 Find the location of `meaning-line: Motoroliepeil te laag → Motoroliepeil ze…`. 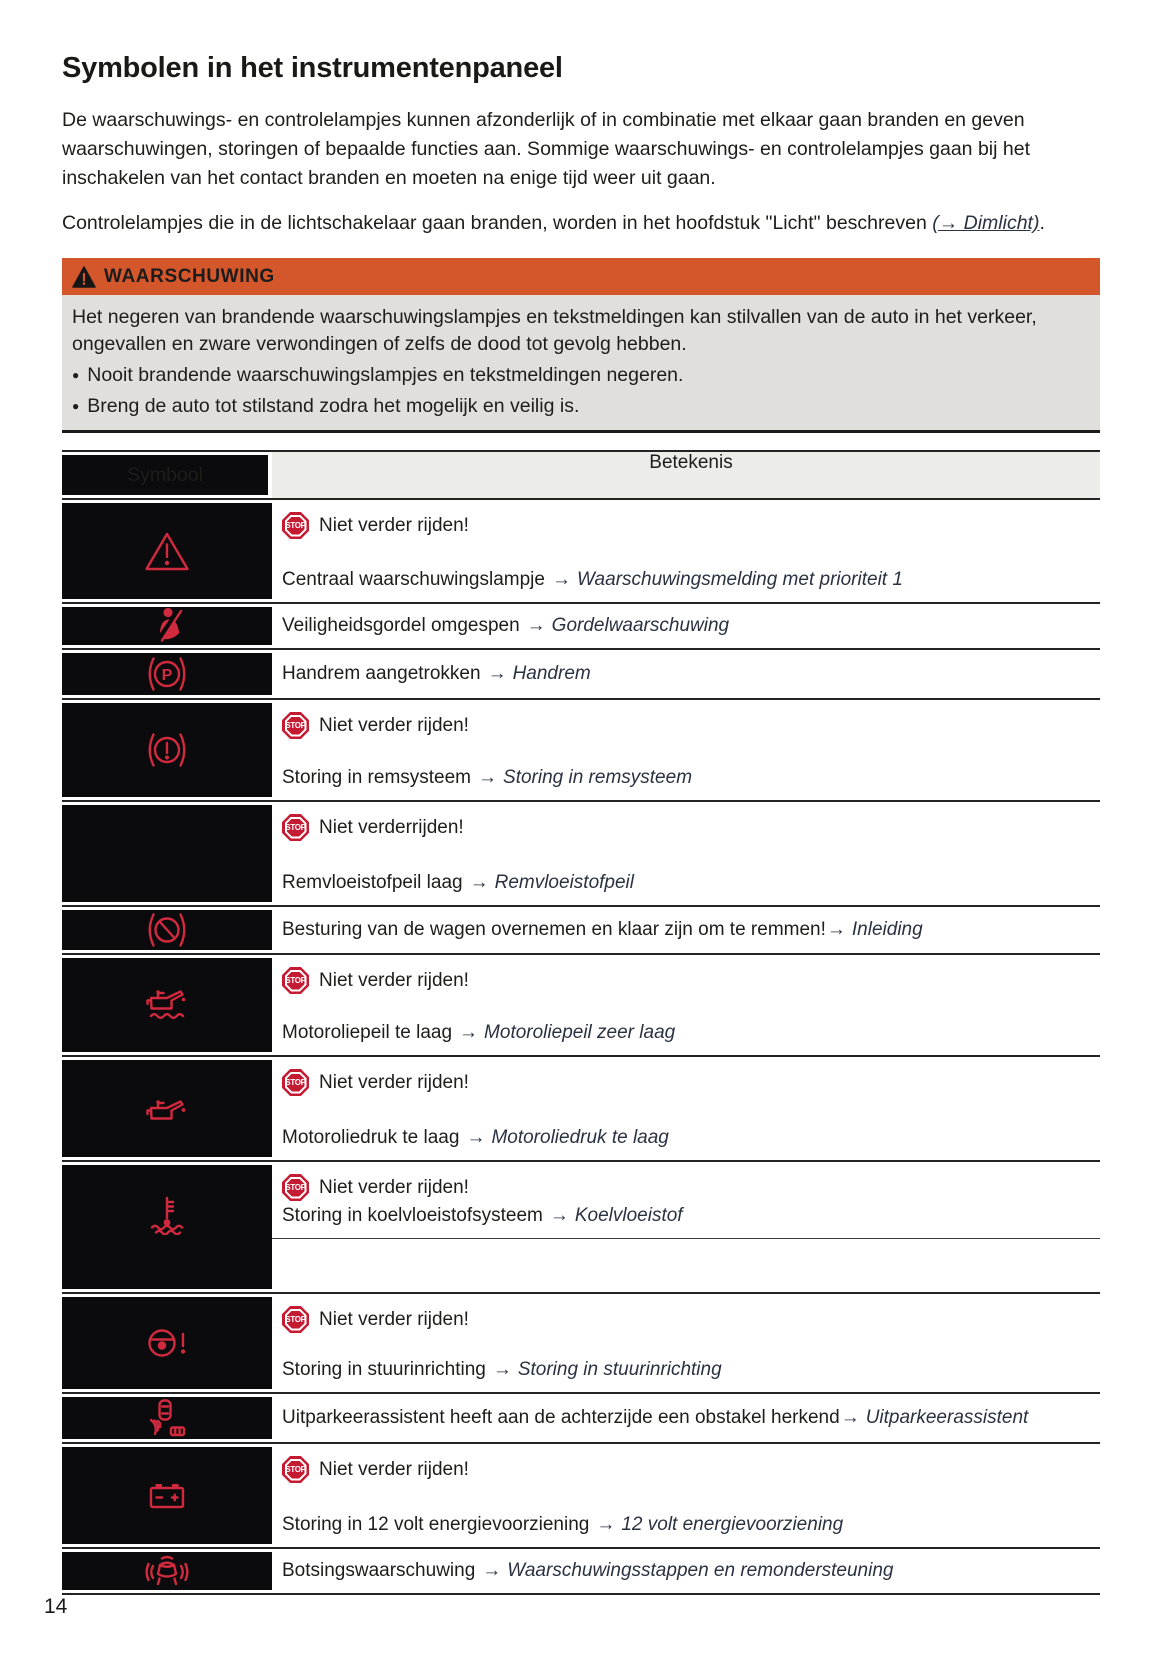

meaning-line: Motoroliepeil te laag → Motoroliepeil ze… is located at coordinates (687, 1033).